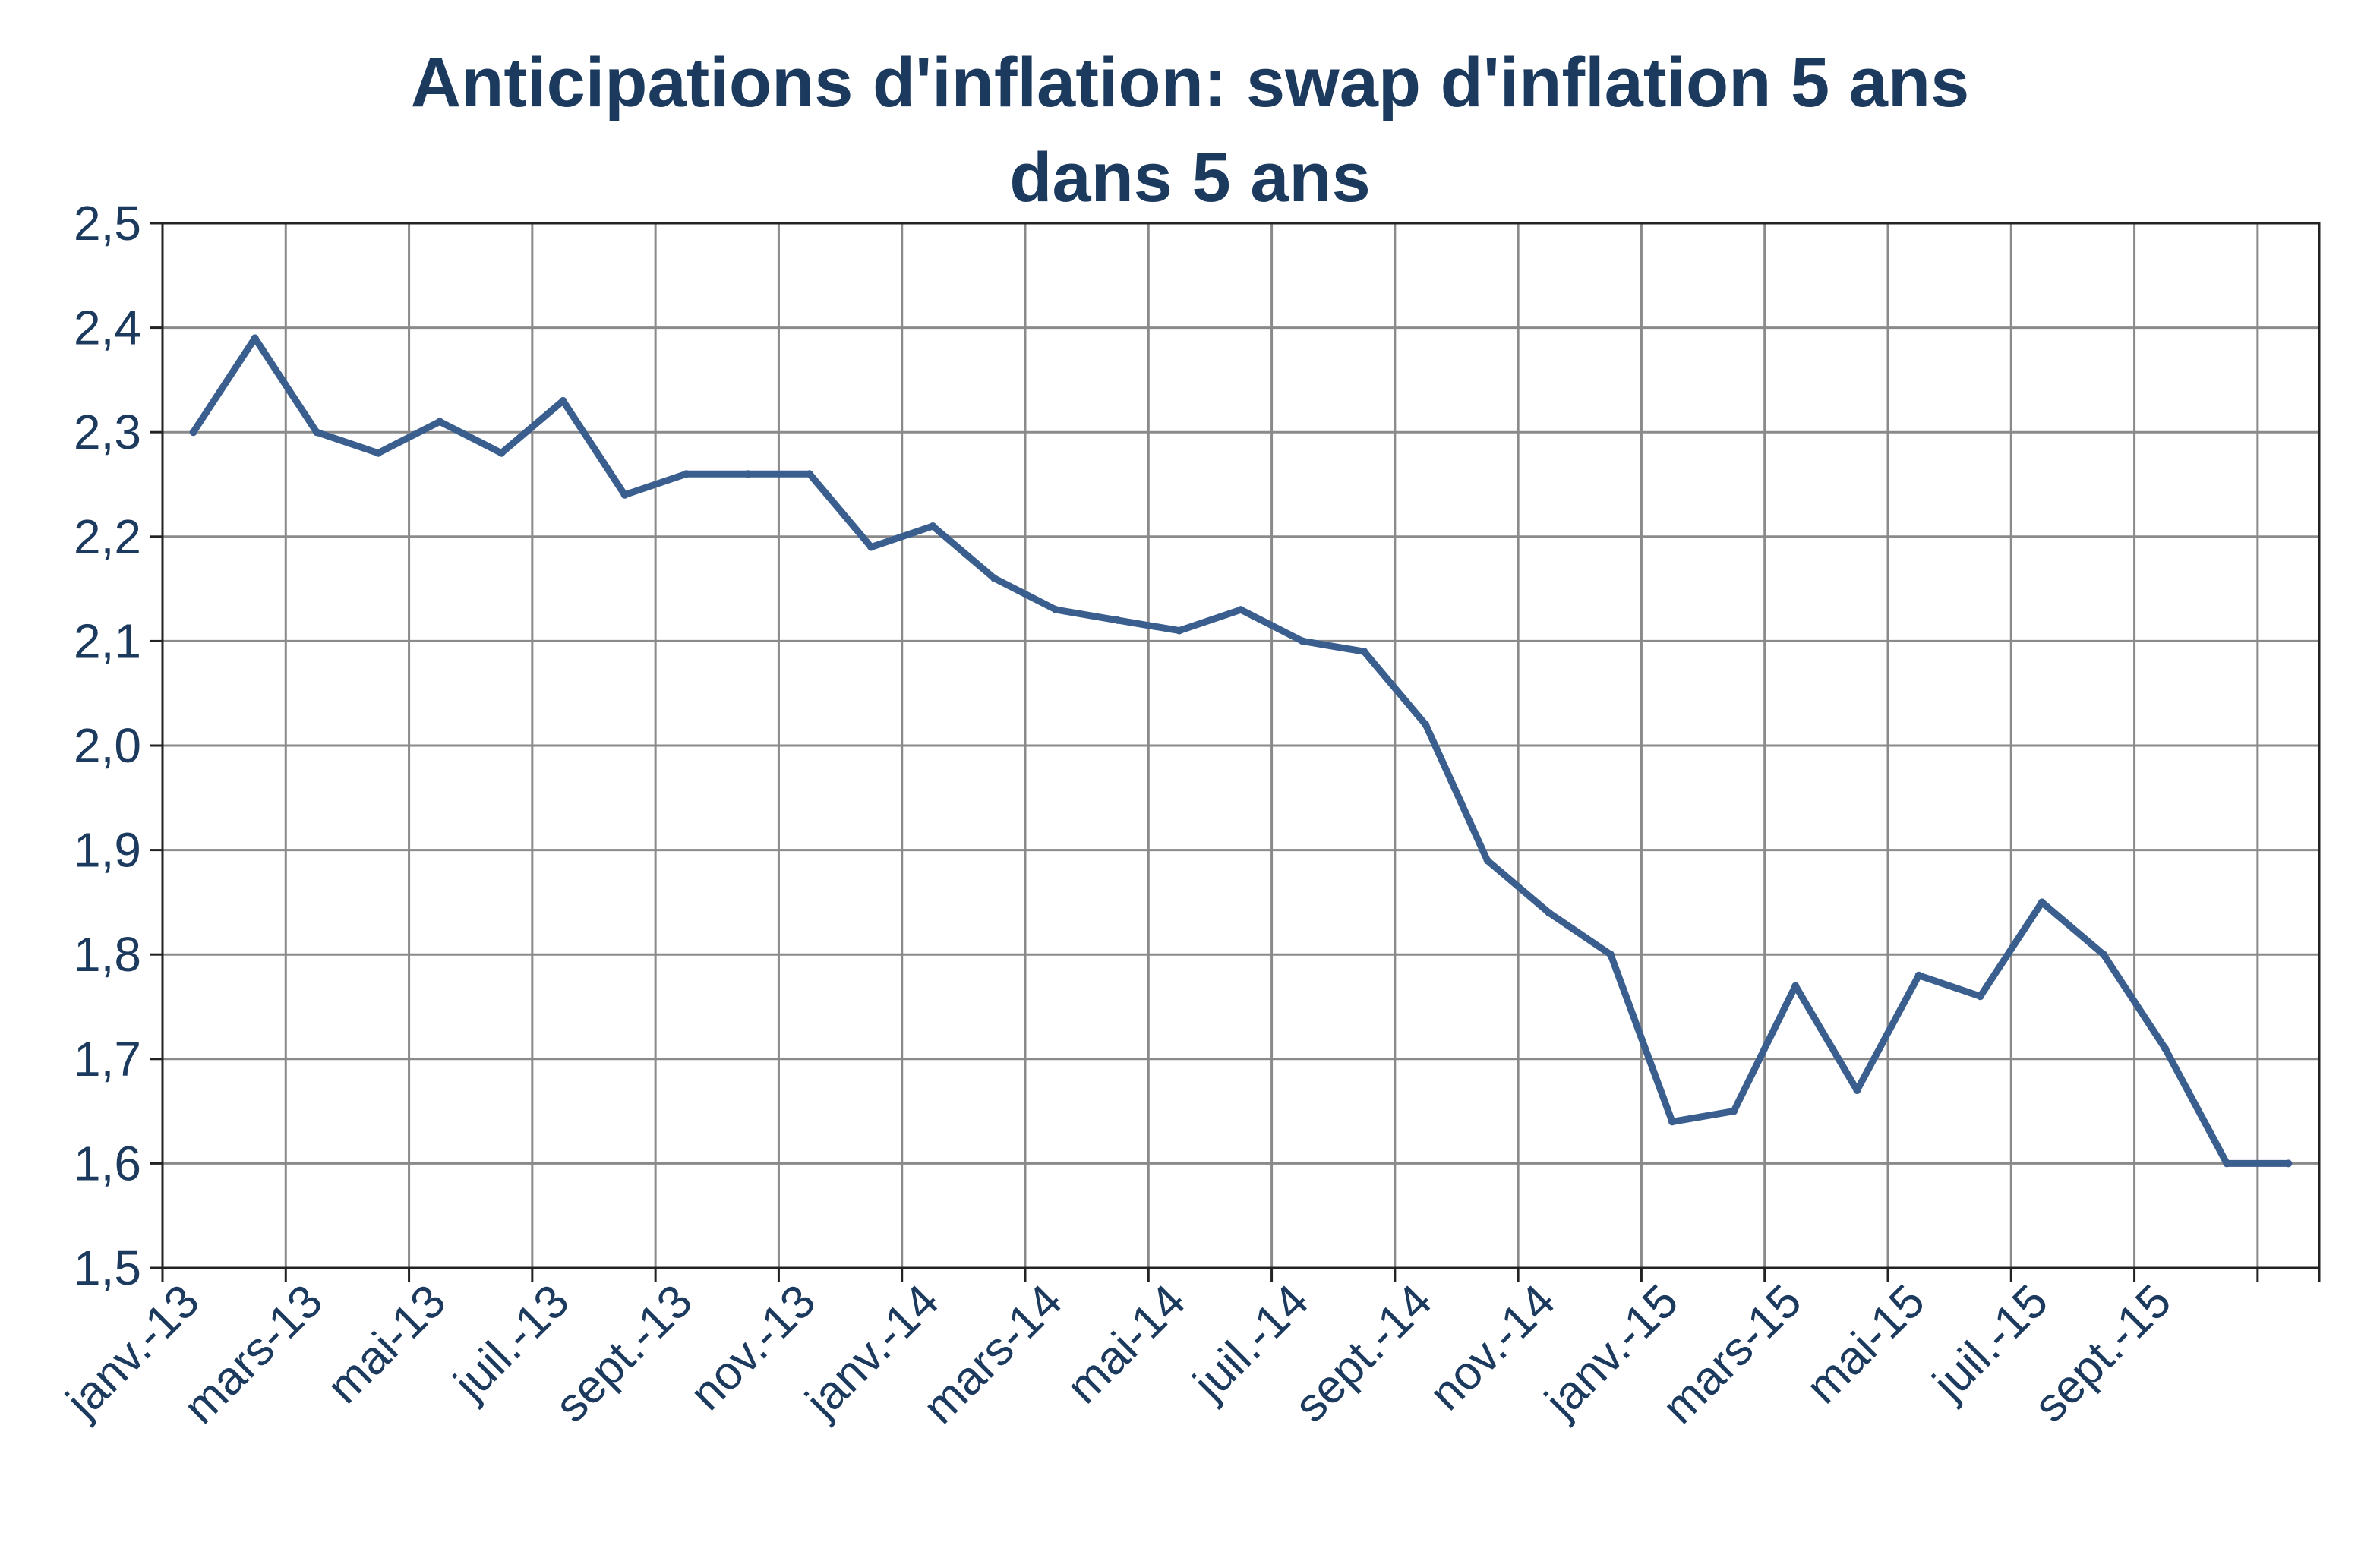 This screenshot has width=2380, height=1564. Describe the element at coordinates (107, 328) in the screenshot. I see `y-tick-label: 2,4` at that location.